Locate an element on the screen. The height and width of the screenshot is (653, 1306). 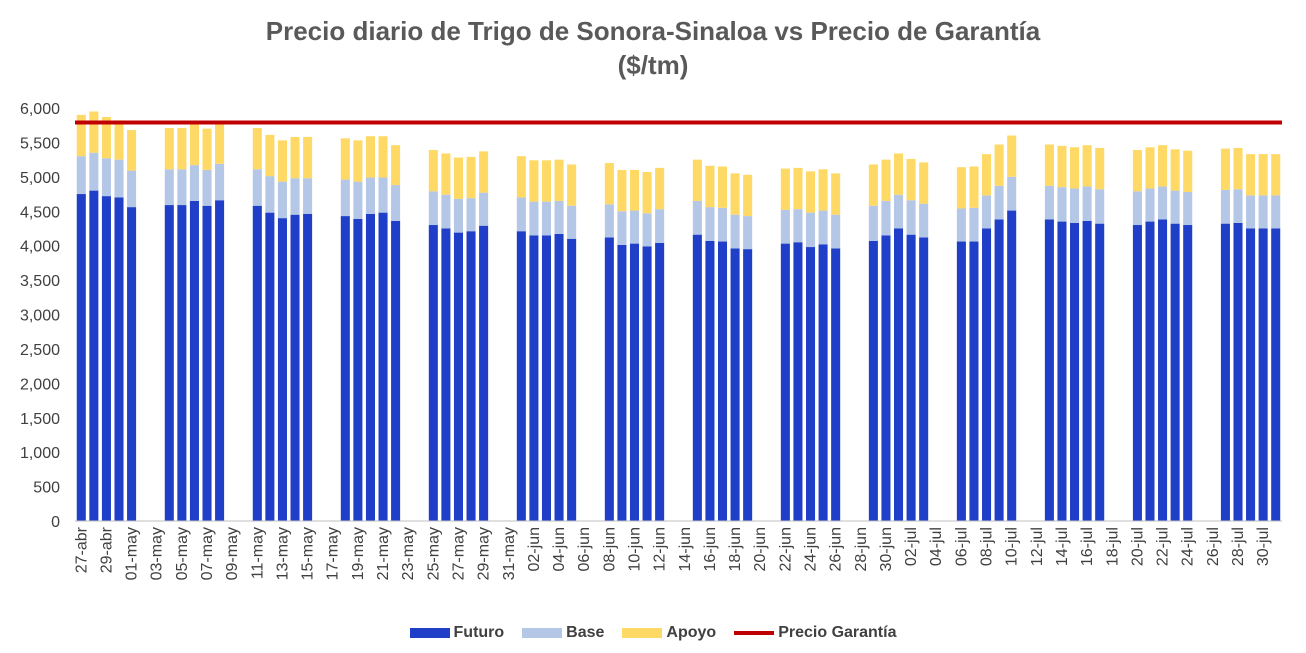
legend-swatch-apoyo is located at coordinates (642, 633).